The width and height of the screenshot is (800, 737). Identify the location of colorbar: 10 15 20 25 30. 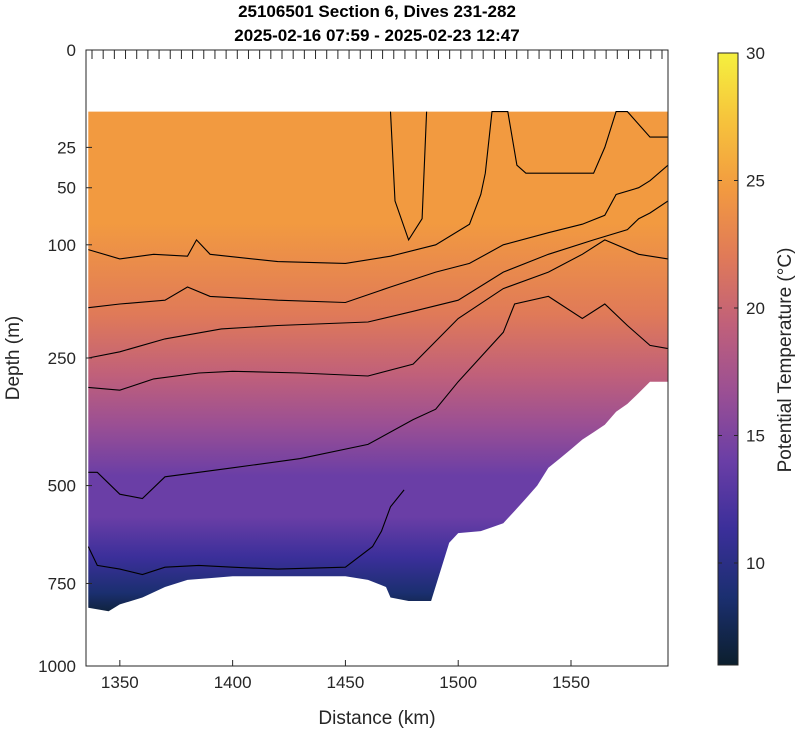
(741, 355).